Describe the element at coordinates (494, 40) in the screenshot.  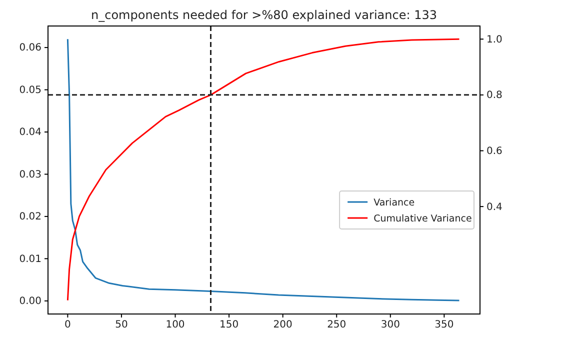
I see `y2-tick-label: 1.0` at that location.